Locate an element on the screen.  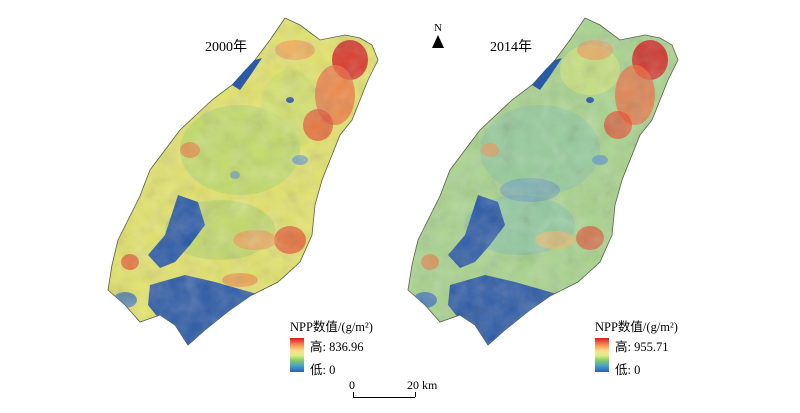
legend-high-label: 高: 836.96 is located at coordinates (337, 347).